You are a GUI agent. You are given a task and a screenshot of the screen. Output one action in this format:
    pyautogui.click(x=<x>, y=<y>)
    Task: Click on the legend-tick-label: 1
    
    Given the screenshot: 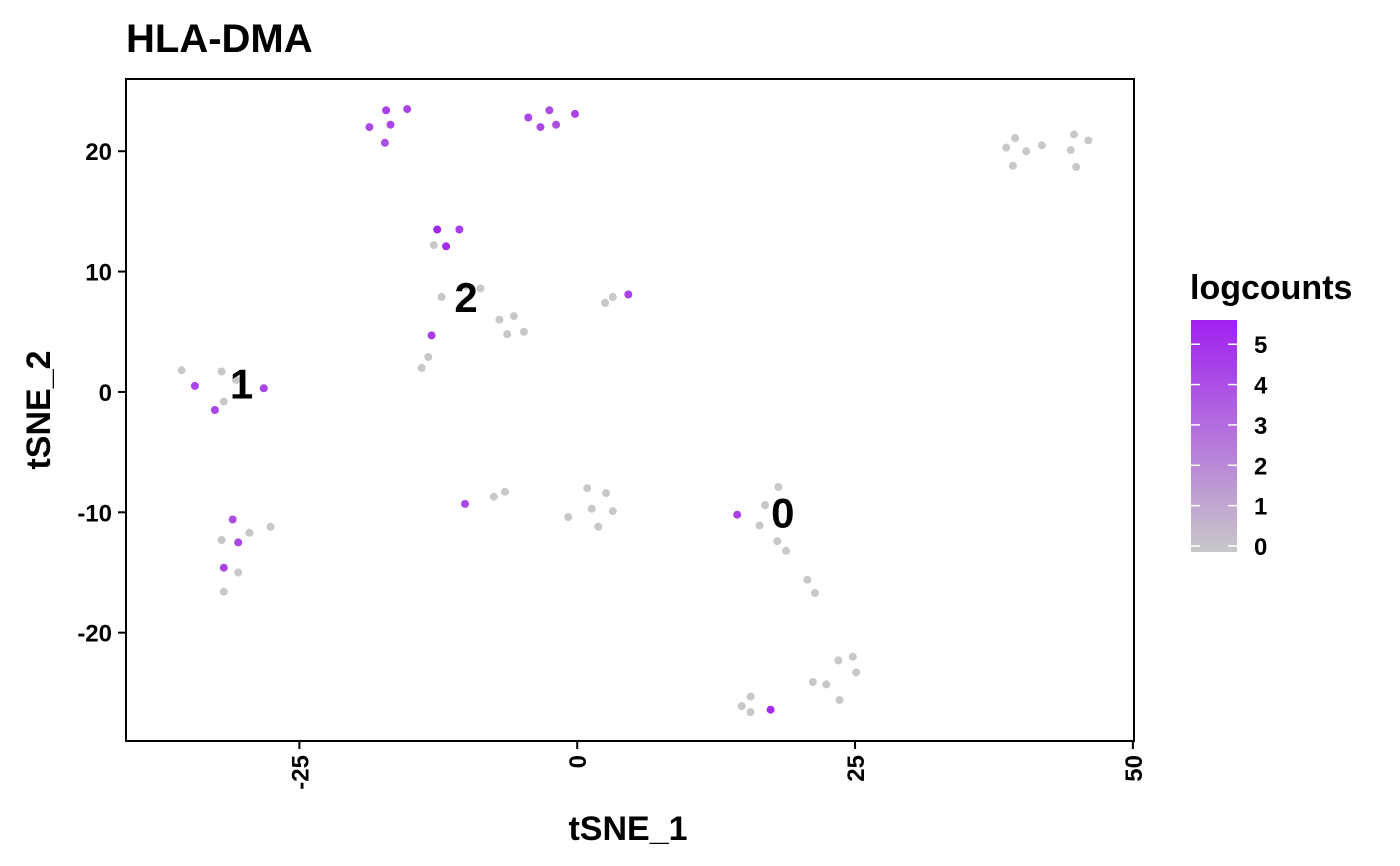 What is the action you would take?
    pyautogui.click(x=1260, y=507)
    